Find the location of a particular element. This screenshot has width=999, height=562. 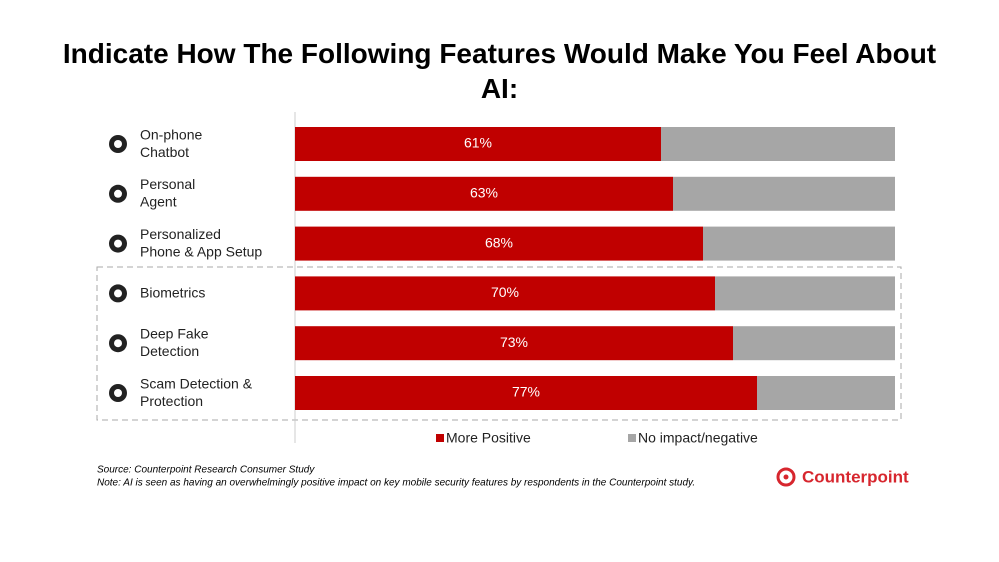

data-label: 70% is located at coordinates (505, 292).